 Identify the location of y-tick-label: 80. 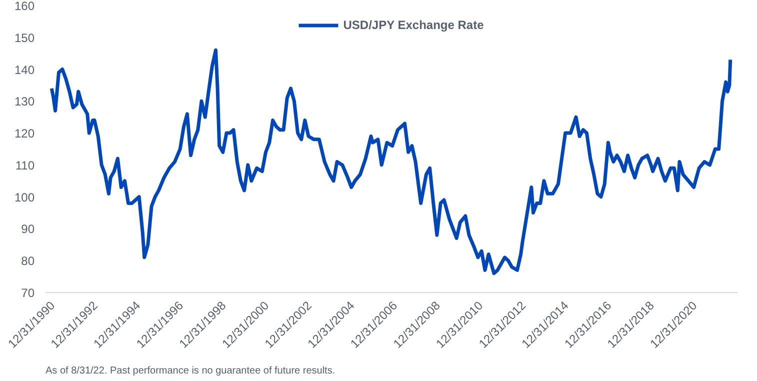
(28, 261).